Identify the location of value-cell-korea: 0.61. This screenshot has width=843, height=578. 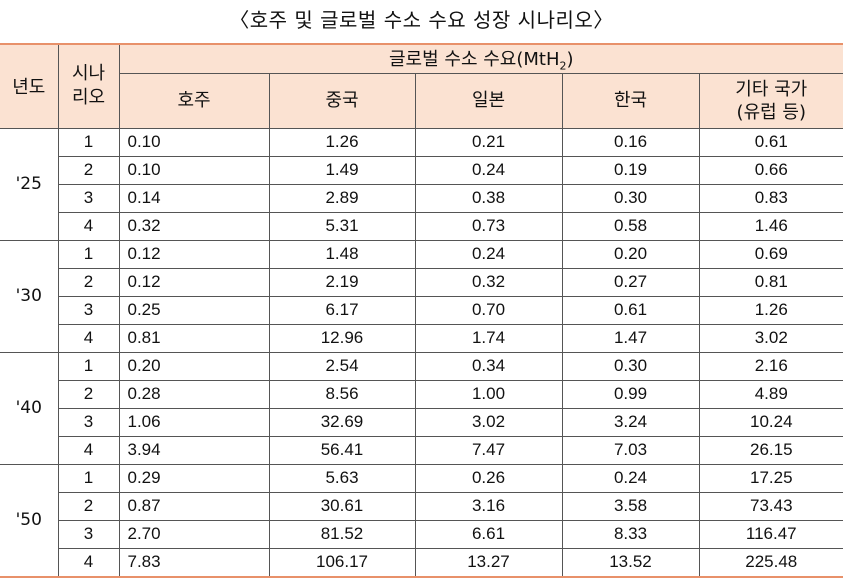
(630, 310).